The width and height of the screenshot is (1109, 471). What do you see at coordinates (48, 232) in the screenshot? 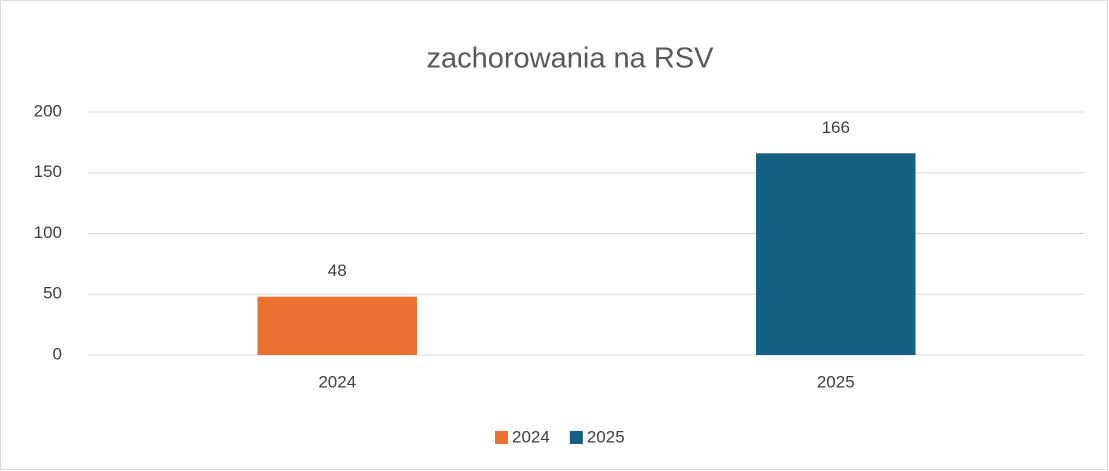
I see `y-tick-label: 100` at bounding box center [48, 232].